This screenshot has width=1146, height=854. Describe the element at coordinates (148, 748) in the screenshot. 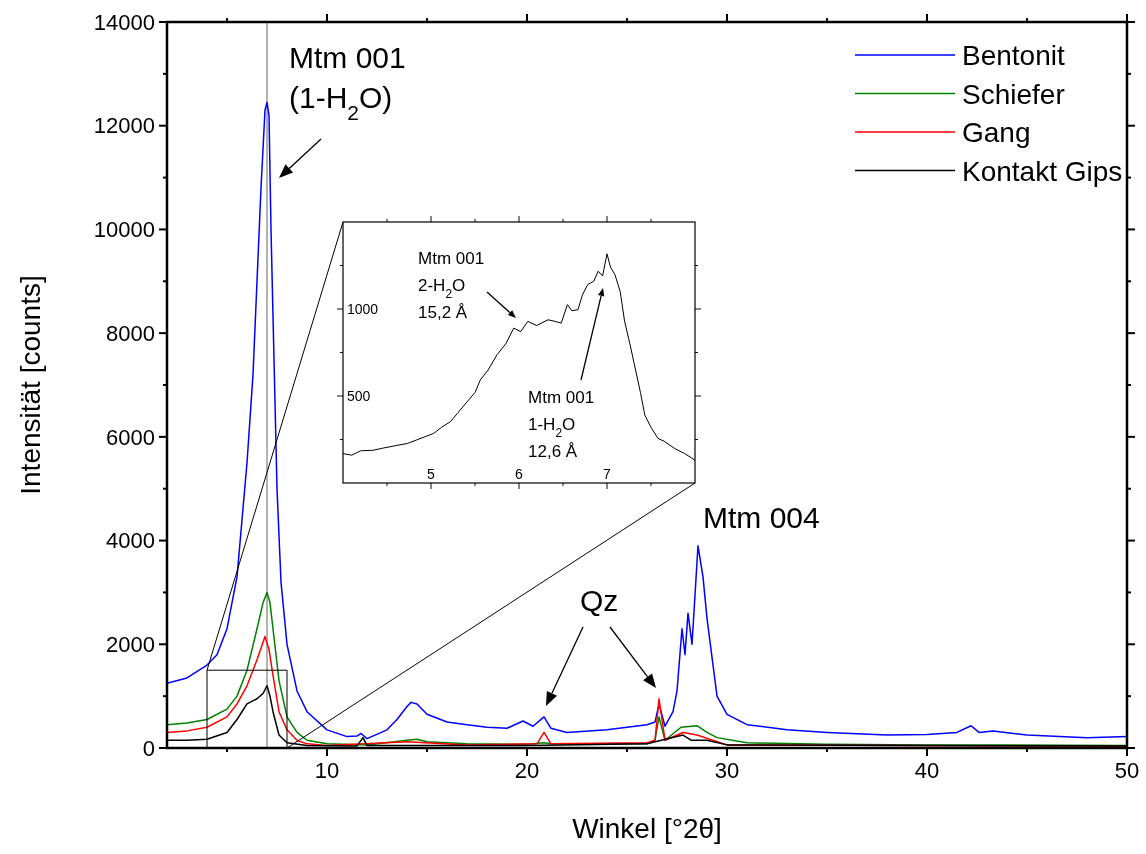

I see `y-tick-label: 0` at that location.